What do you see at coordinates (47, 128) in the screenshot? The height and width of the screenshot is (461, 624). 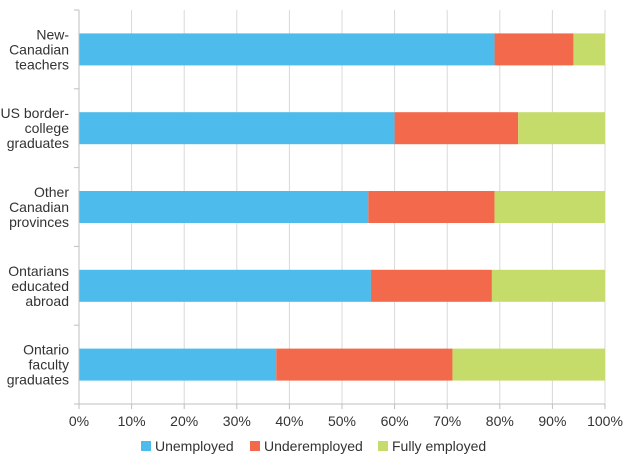 I see `category-label-line: college` at bounding box center [47, 128].